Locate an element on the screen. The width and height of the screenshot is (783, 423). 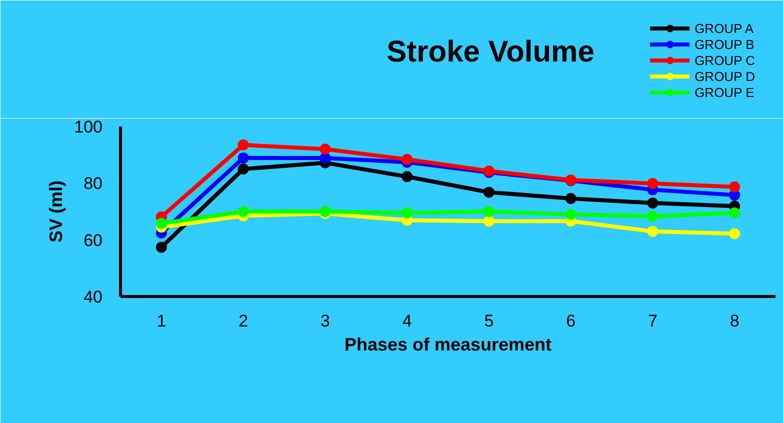
x-tick-label: 6 is located at coordinates (571, 321).